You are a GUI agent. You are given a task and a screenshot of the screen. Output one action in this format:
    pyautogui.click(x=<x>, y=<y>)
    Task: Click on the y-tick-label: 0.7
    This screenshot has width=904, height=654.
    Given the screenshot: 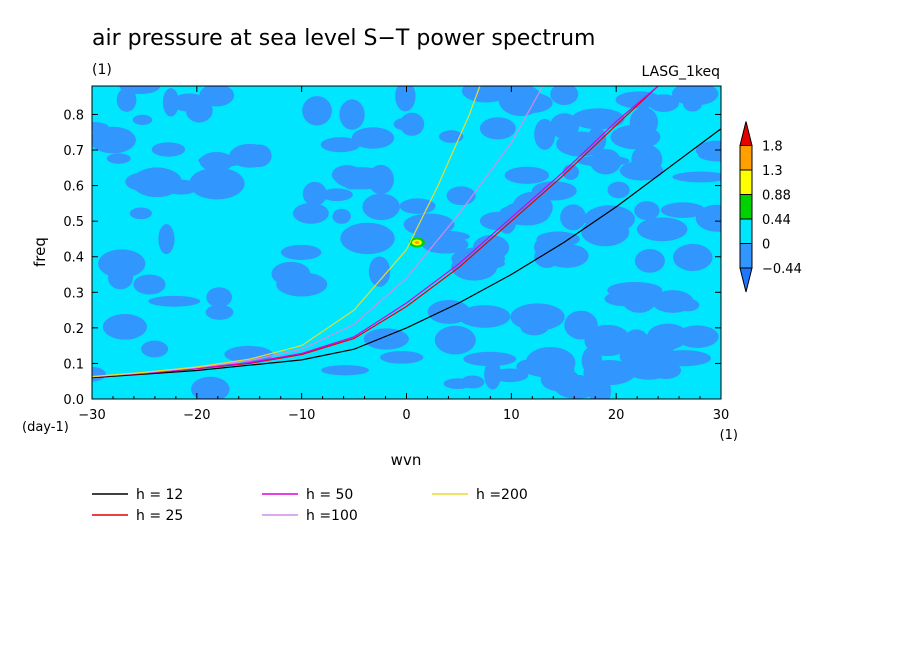 What is the action you would take?
    pyautogui.click(x=73, y=151)
    